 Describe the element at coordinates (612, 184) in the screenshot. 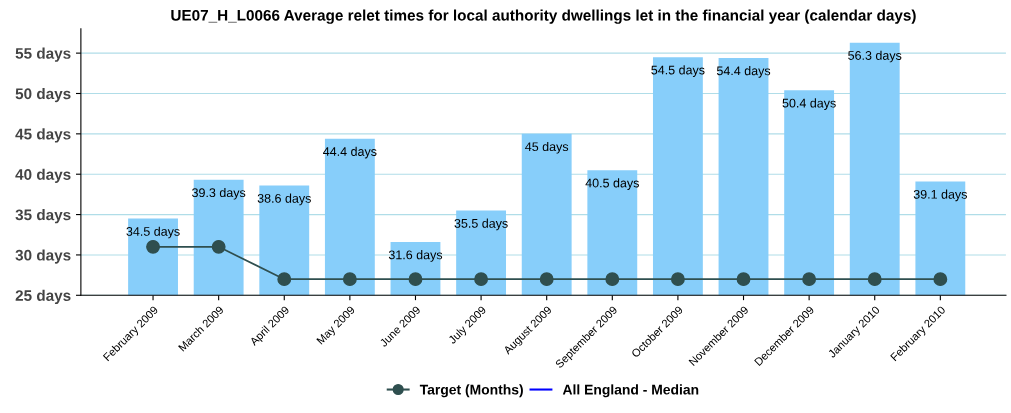

I see `data-label: 40.5 days` at that location.